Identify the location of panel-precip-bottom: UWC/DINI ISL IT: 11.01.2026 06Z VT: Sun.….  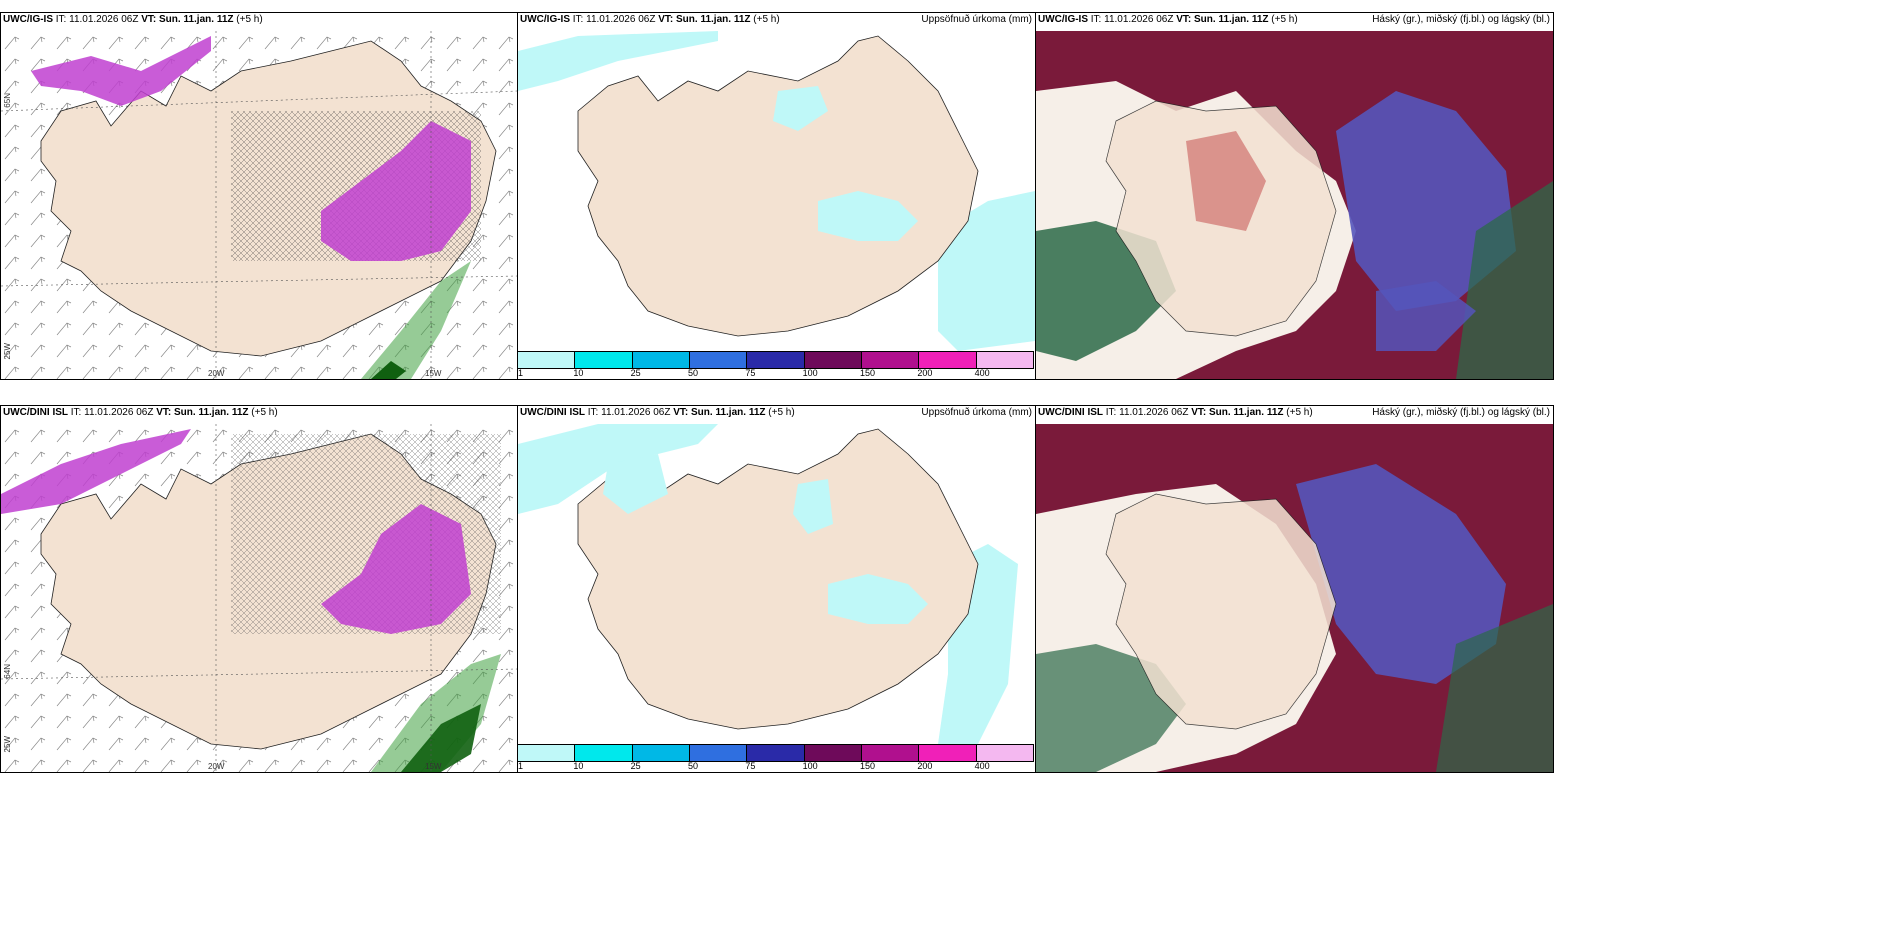
(776, 589).